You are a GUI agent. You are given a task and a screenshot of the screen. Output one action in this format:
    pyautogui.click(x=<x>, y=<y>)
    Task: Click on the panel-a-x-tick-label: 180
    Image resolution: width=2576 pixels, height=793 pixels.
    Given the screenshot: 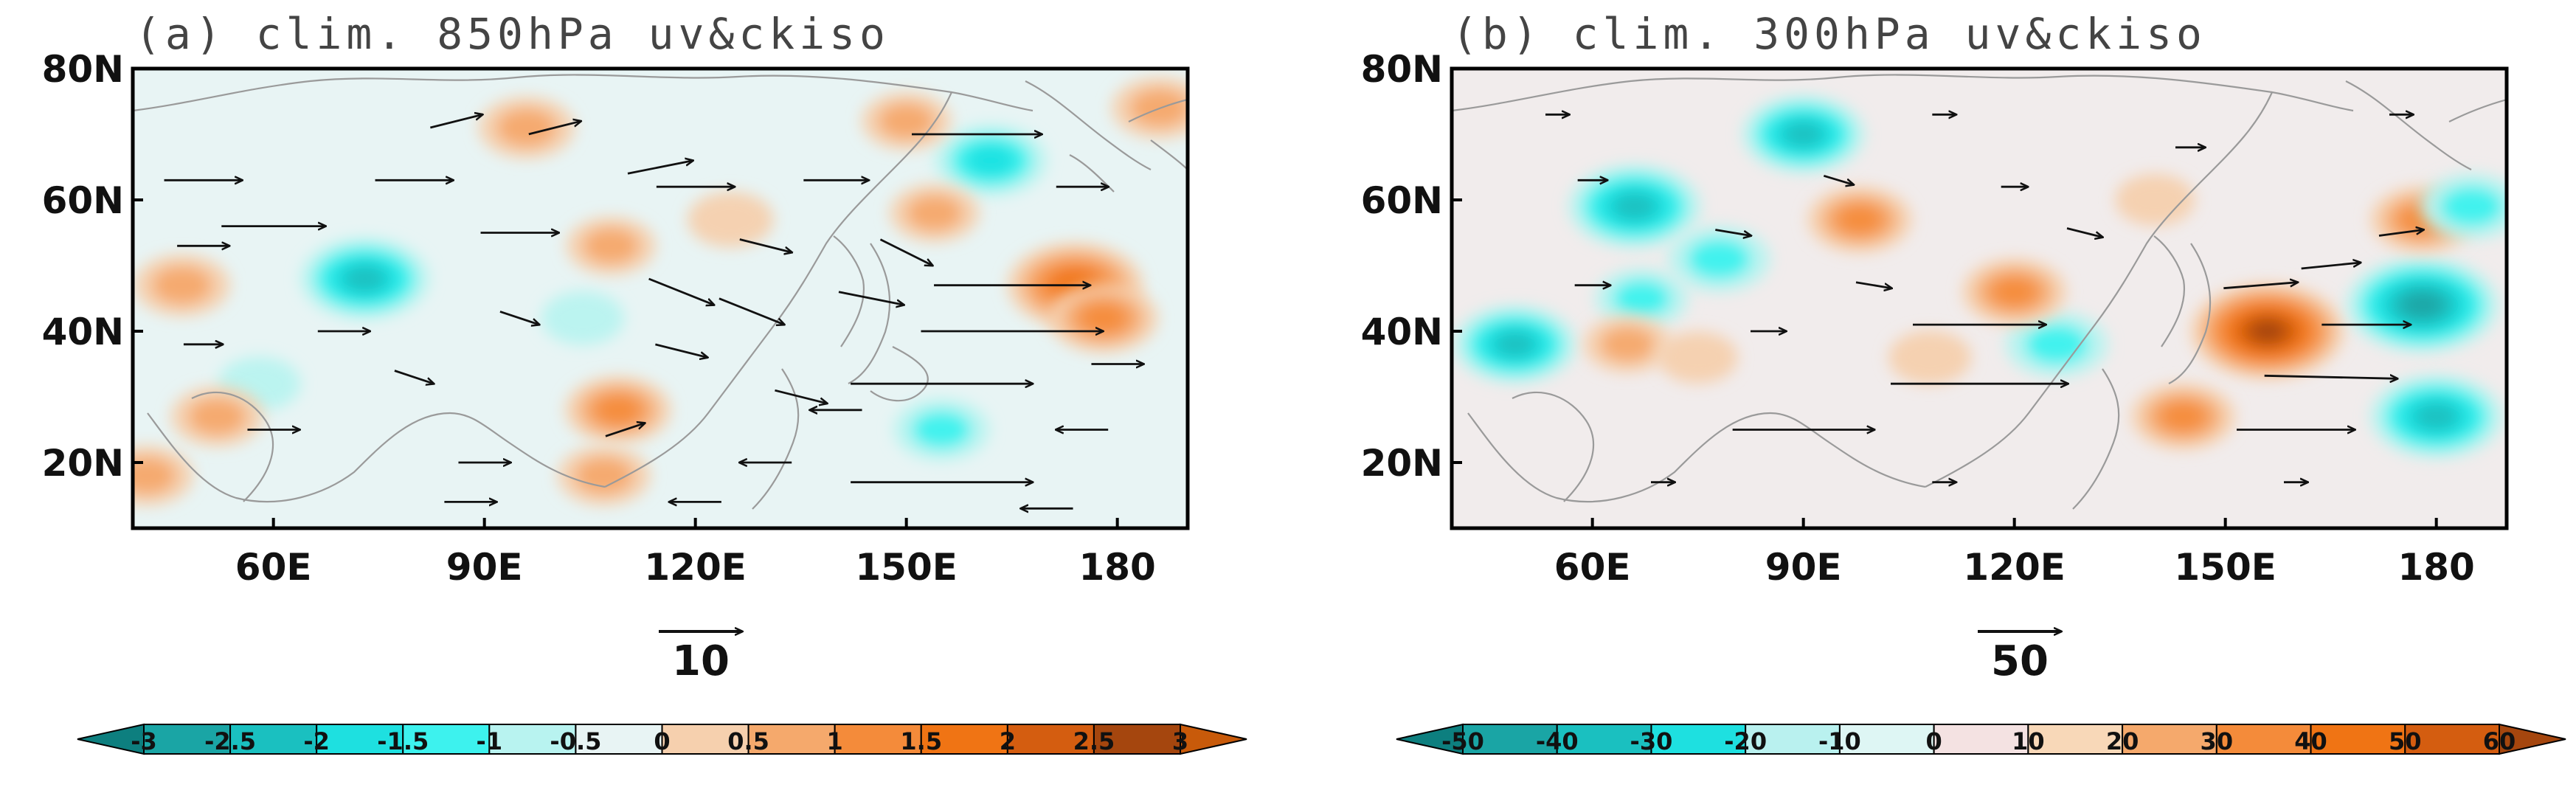 What is the action you would take?
    pyautogui.click(x=1117, y=567)
    